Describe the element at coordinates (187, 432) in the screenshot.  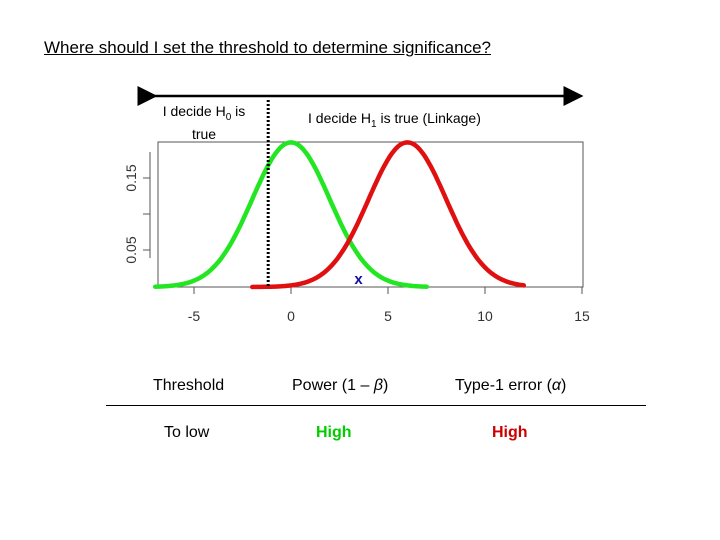
I see `table-cell-threshold: To low` at that location.